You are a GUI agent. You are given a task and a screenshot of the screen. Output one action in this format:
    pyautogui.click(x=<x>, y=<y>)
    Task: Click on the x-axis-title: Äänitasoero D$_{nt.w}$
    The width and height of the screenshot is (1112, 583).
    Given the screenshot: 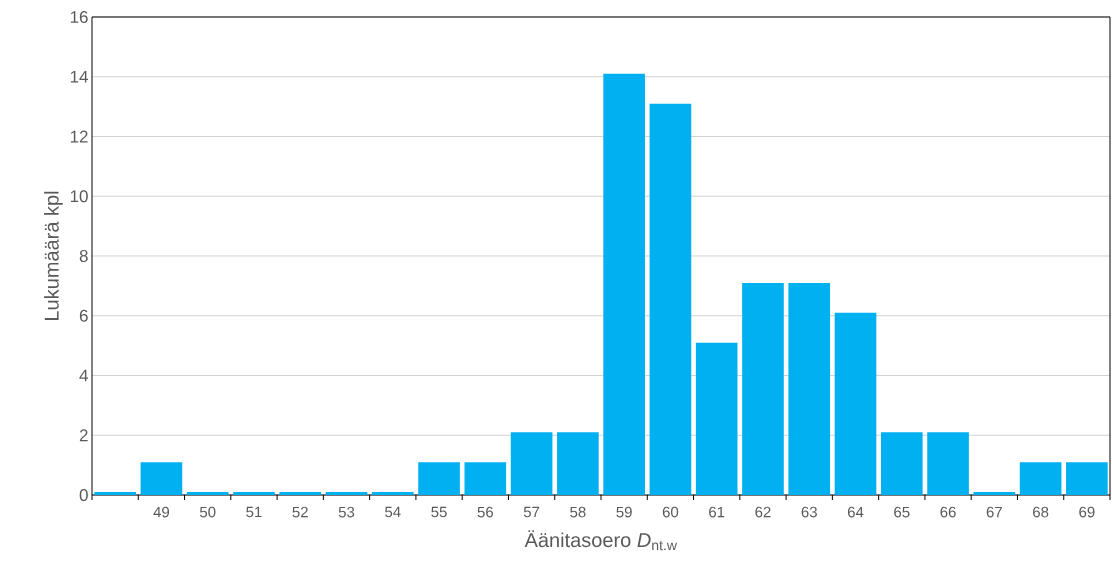 What is the action you would take?
    pyautogui.click(x=600, y=540)
    